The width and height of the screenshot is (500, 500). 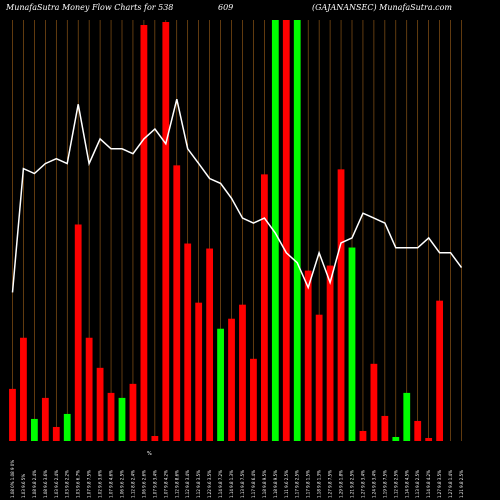 I want to click on x-tick-label: 1.13 9.8 7.5%, so click(x=242, y=484).